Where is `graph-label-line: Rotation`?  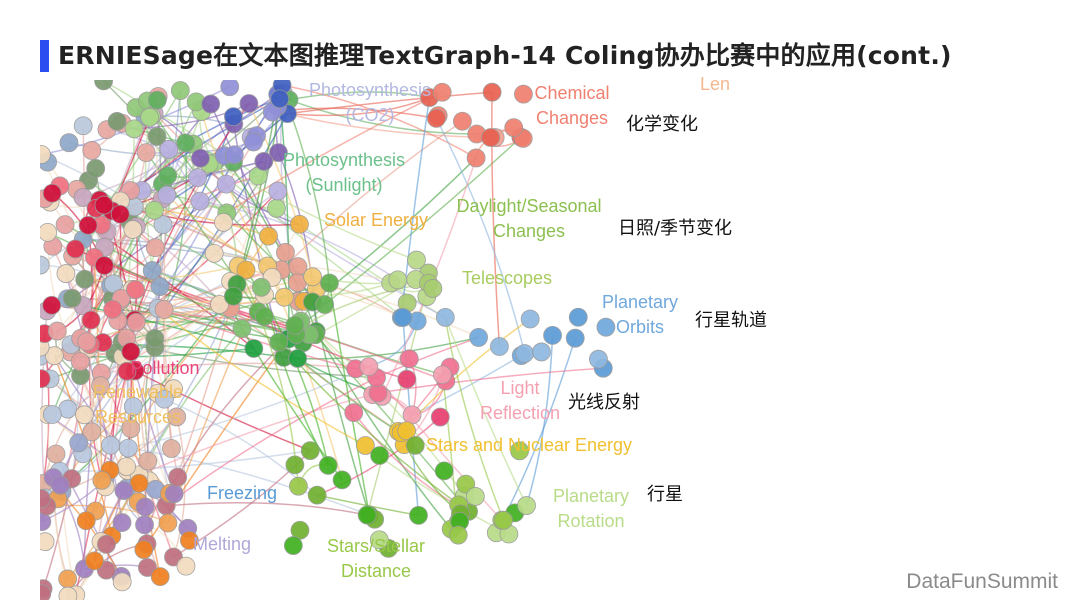
graph-label-line: Rotation is located at coordinates (591, 521).